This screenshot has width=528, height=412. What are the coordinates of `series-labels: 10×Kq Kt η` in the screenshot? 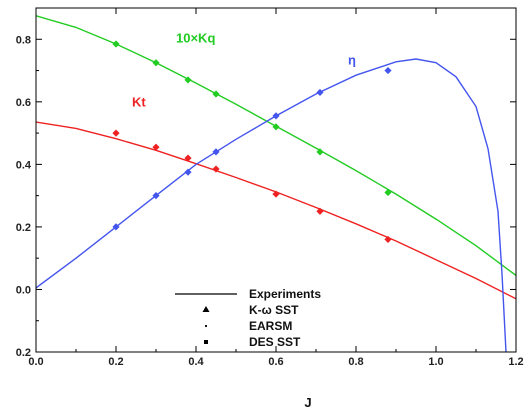 It's located at (244, 69).